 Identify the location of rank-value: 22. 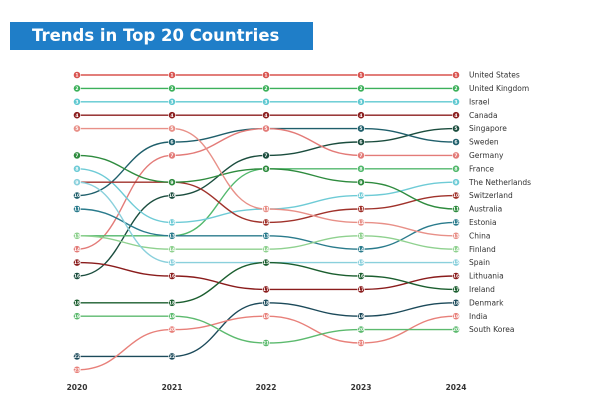
(172, 357).